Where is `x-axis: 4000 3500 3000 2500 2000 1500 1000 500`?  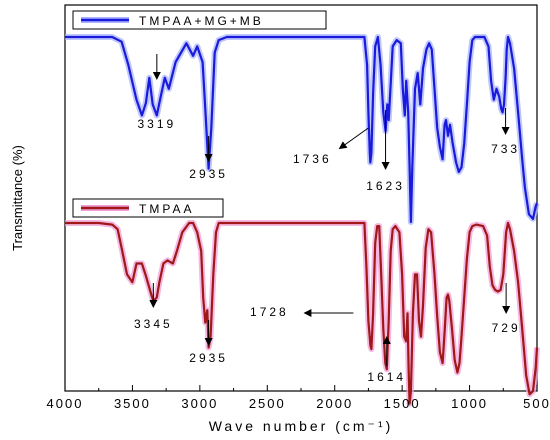 x-axis: 4000 3500 3000 2500 2000 1500 1000 500 is located at coordinates (298, 398).